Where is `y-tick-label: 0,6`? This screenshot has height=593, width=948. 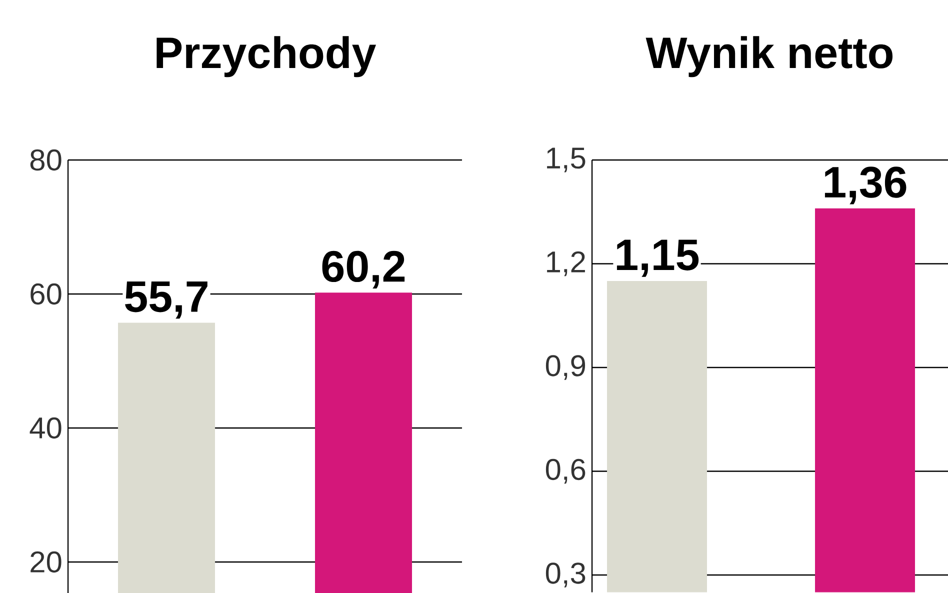
y-tick-label: 0,6 is located at coordinates (566, 471).